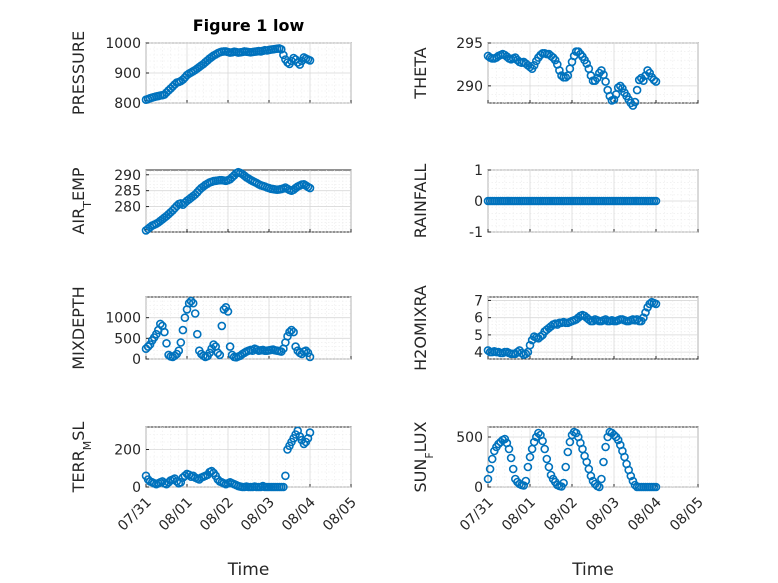  What do you see at coordinates (127, 74) in the screenshot?
I see `y-tick-label: 900` at bounding box center [127, 74].